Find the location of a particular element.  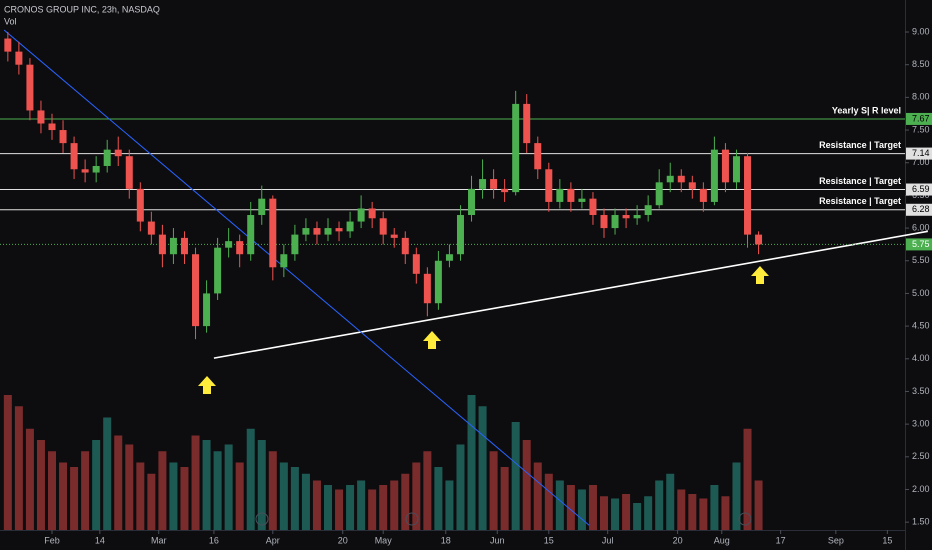

x-tick-label: 15 is located at coordinates (887, 540).